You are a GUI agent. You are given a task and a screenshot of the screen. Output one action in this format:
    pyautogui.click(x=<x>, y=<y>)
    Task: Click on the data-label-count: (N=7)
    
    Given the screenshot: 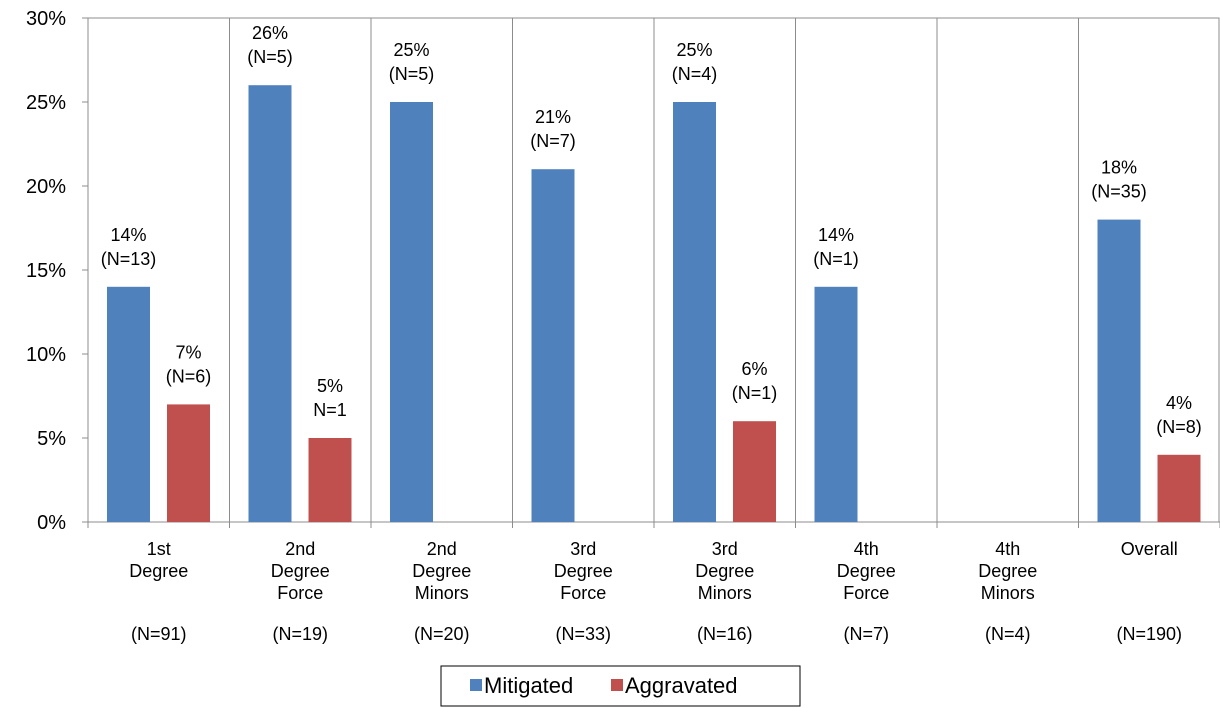 What is the action you would take?
    pyautogui.click(x=553, y=141)
    